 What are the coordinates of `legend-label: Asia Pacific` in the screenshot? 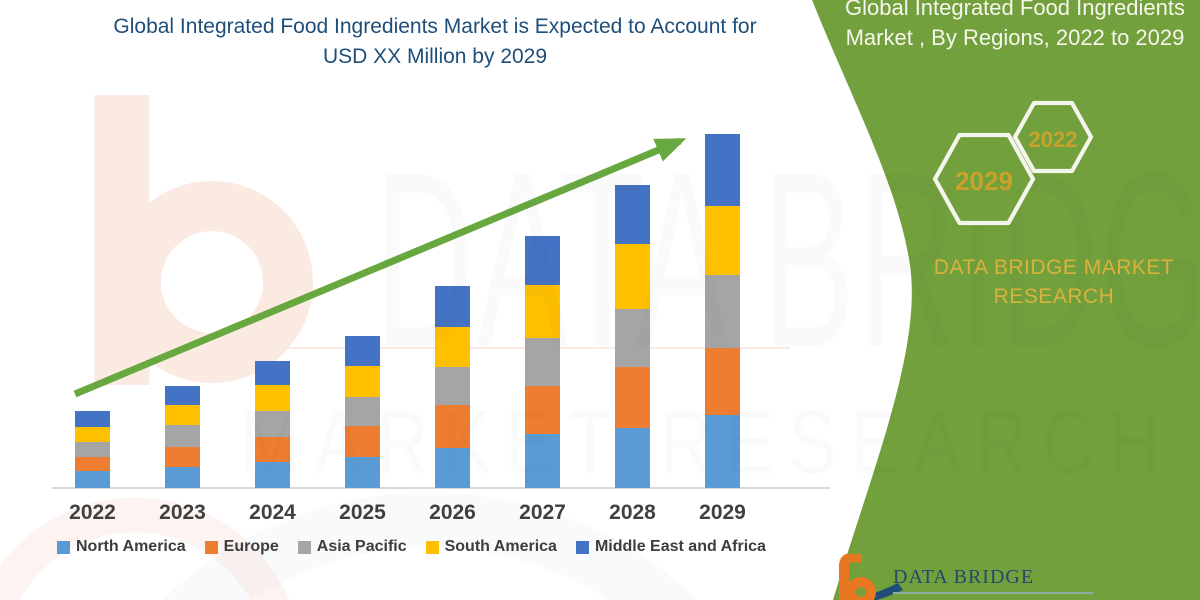 It's located at (361, 546).